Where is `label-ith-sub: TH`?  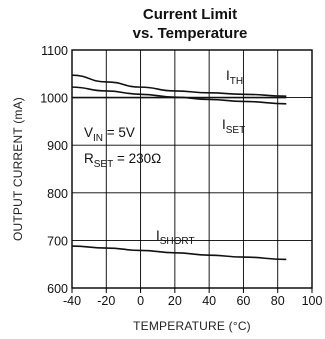
label-ith-sub: TH is located at coordinates (236, 81).